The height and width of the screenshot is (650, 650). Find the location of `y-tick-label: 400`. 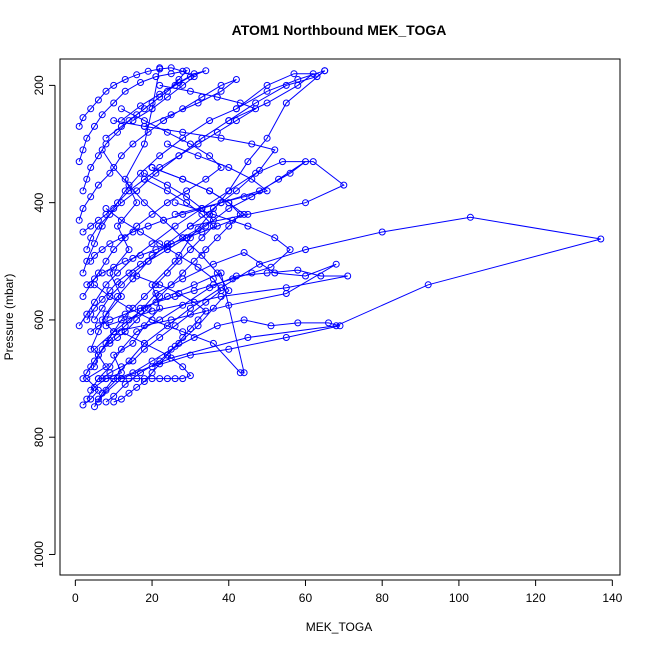

y-tick-label: 400 is located at coordinates (39, 202).